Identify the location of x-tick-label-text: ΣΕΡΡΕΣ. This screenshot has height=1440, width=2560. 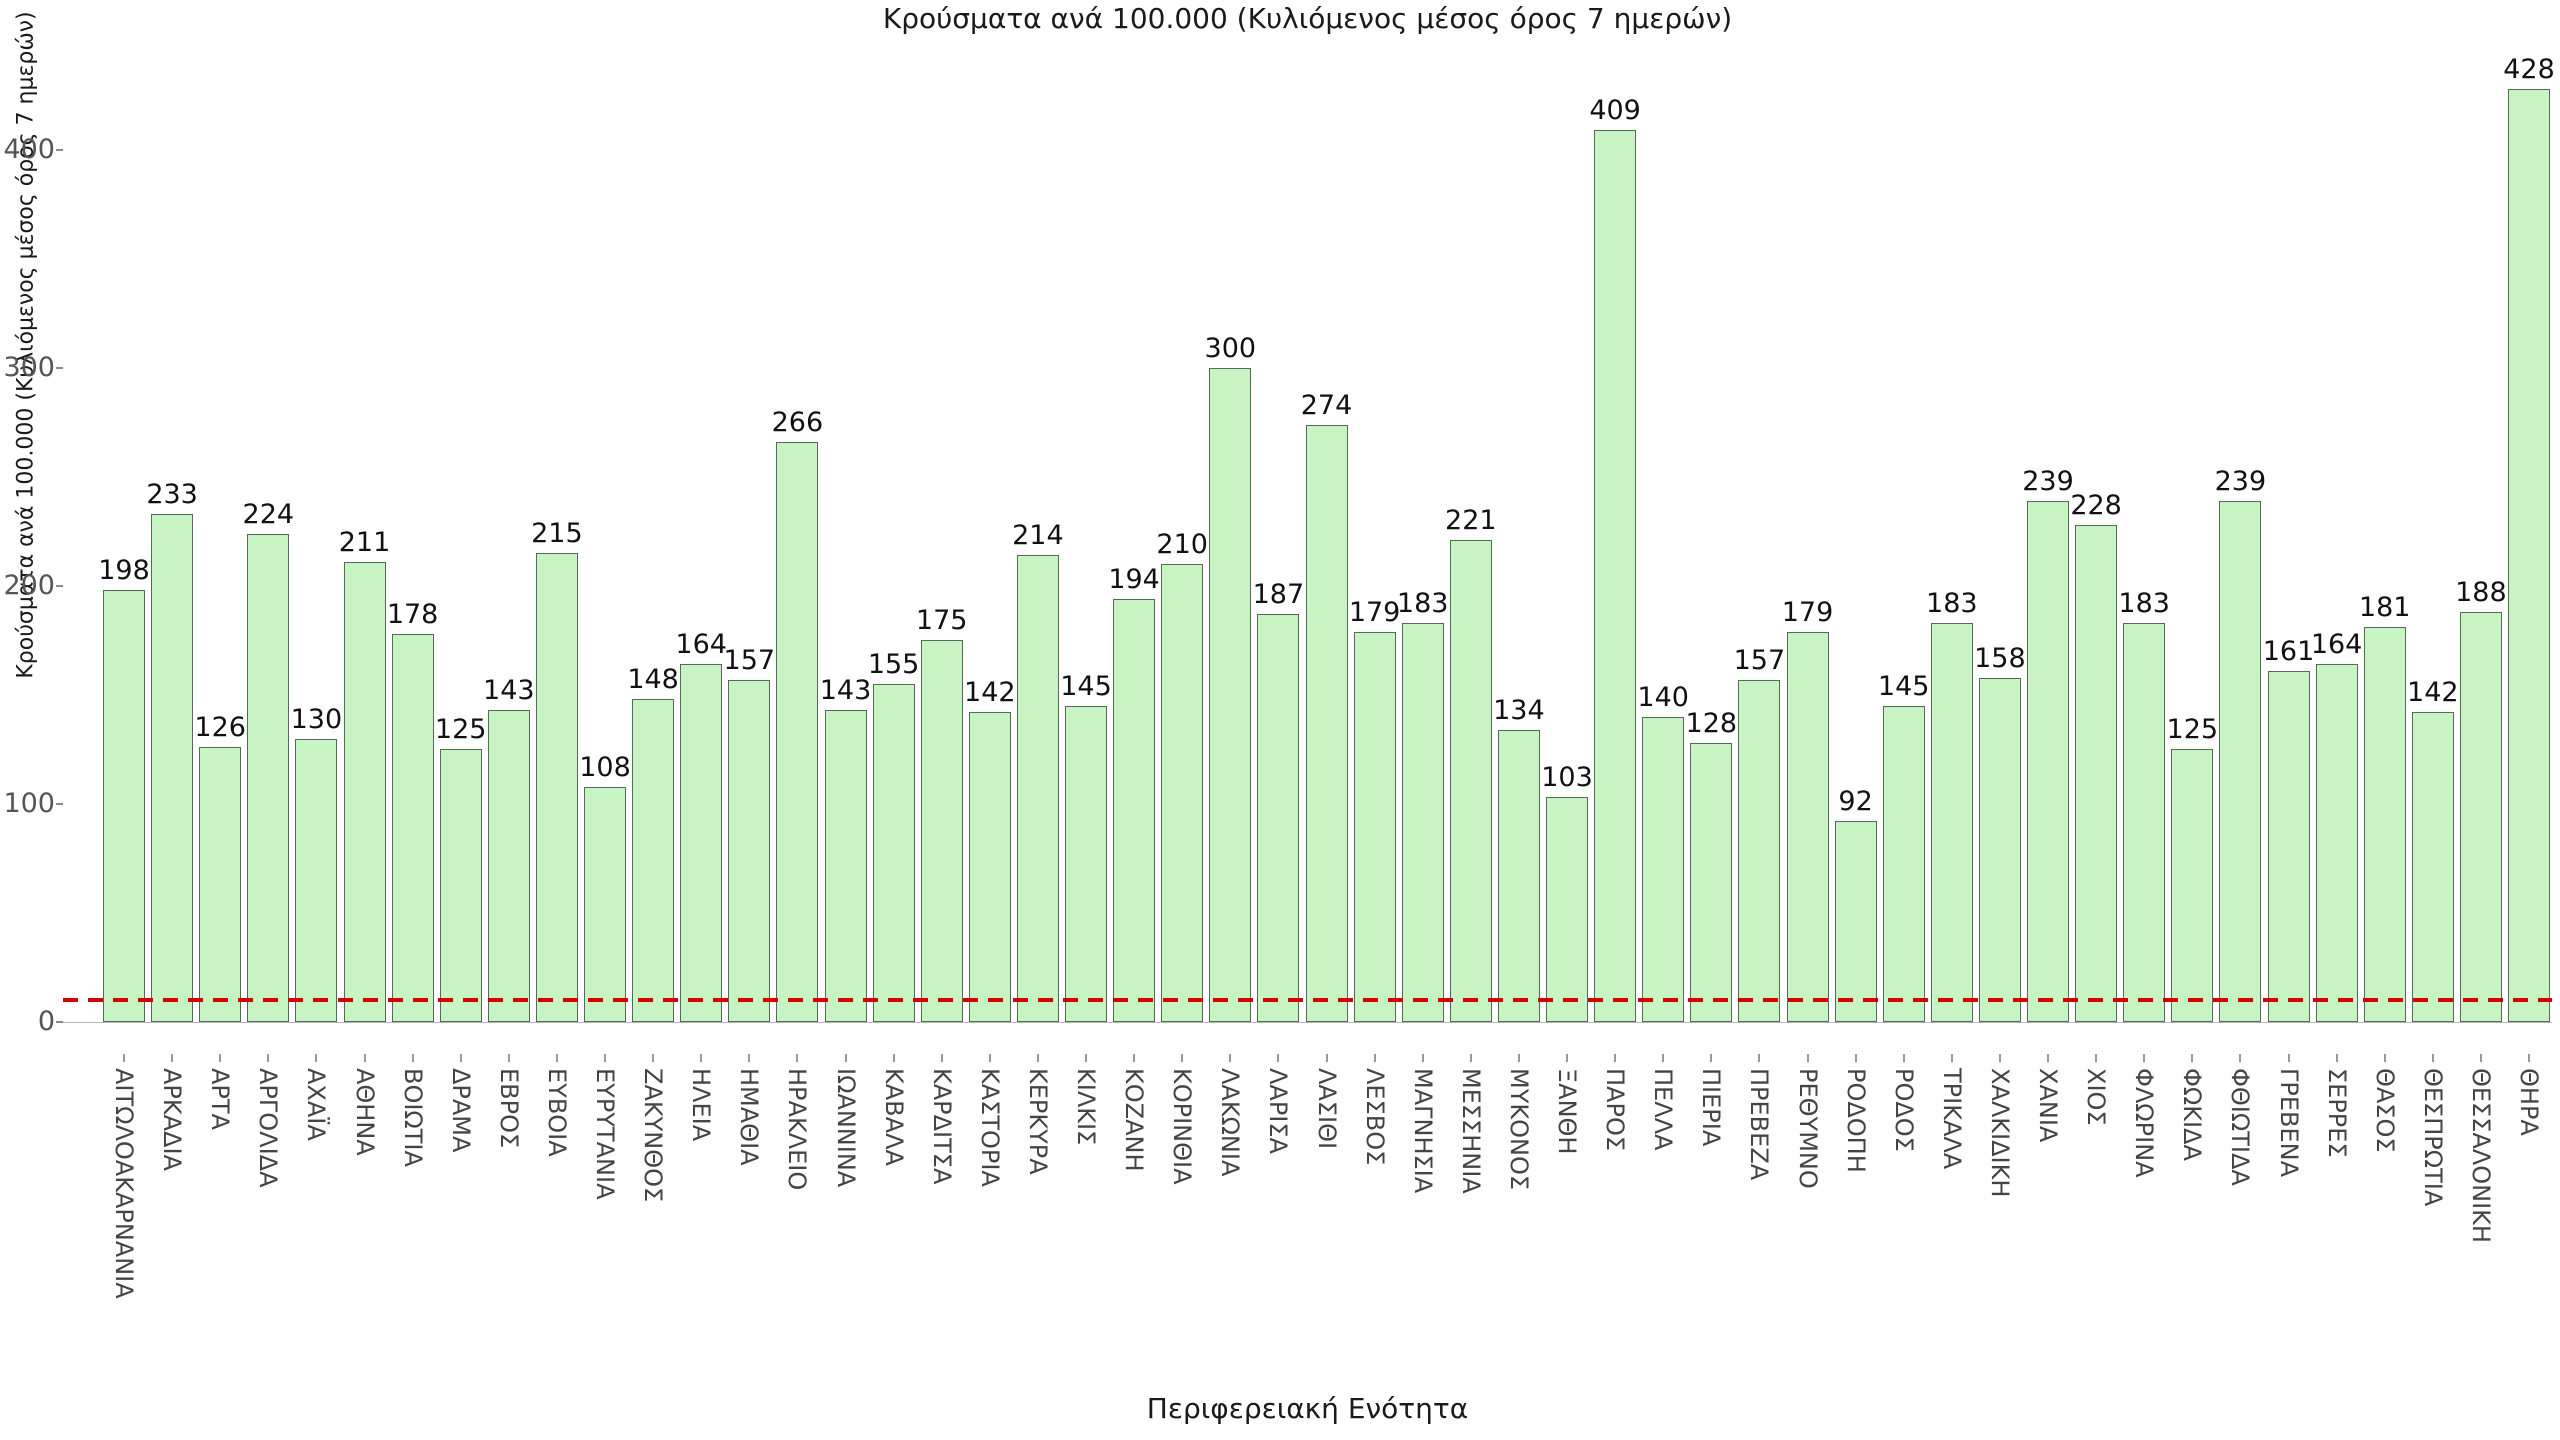
(2336, 1113).